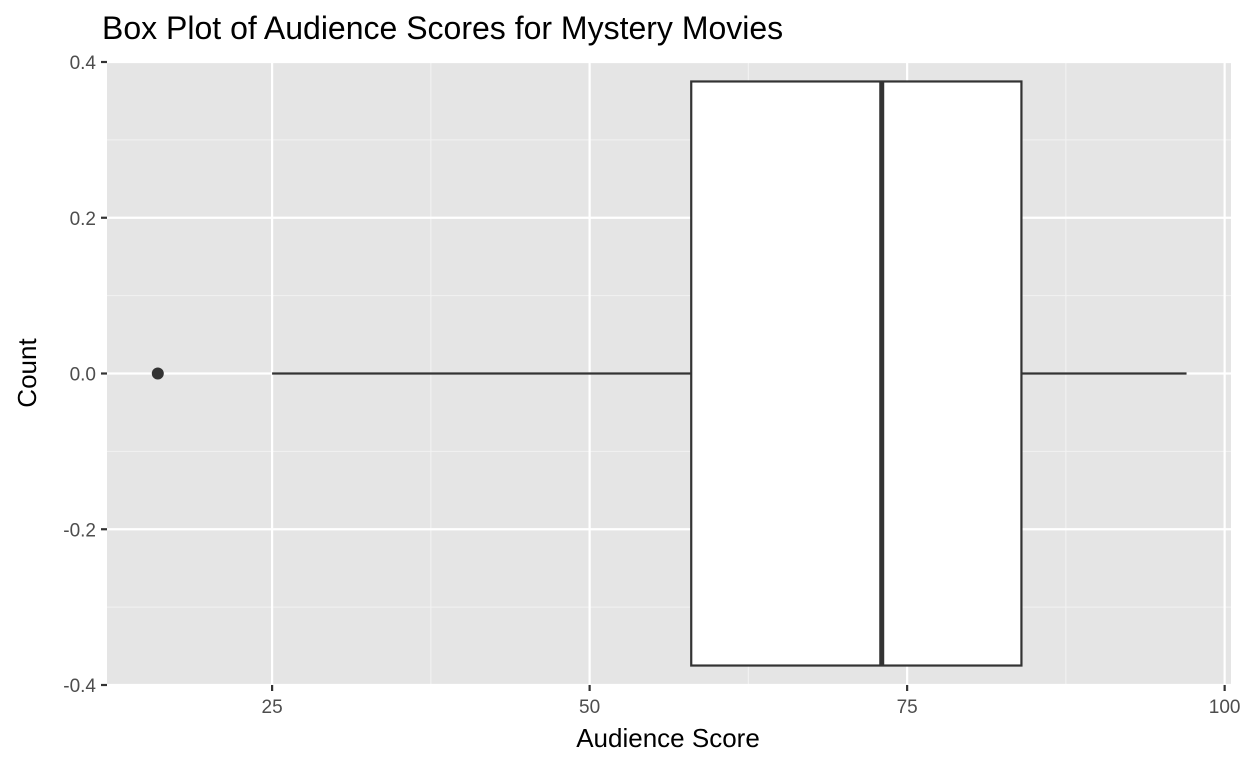  Describe the element at coordinates (589, 707) in the screenshot. I see `x-tick-label: 50` at that location.